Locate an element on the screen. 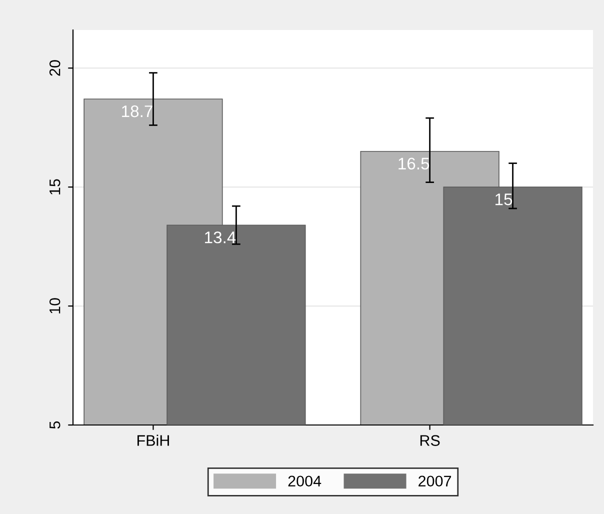  x-tick-label: RS is located at coordinates (430, 440).